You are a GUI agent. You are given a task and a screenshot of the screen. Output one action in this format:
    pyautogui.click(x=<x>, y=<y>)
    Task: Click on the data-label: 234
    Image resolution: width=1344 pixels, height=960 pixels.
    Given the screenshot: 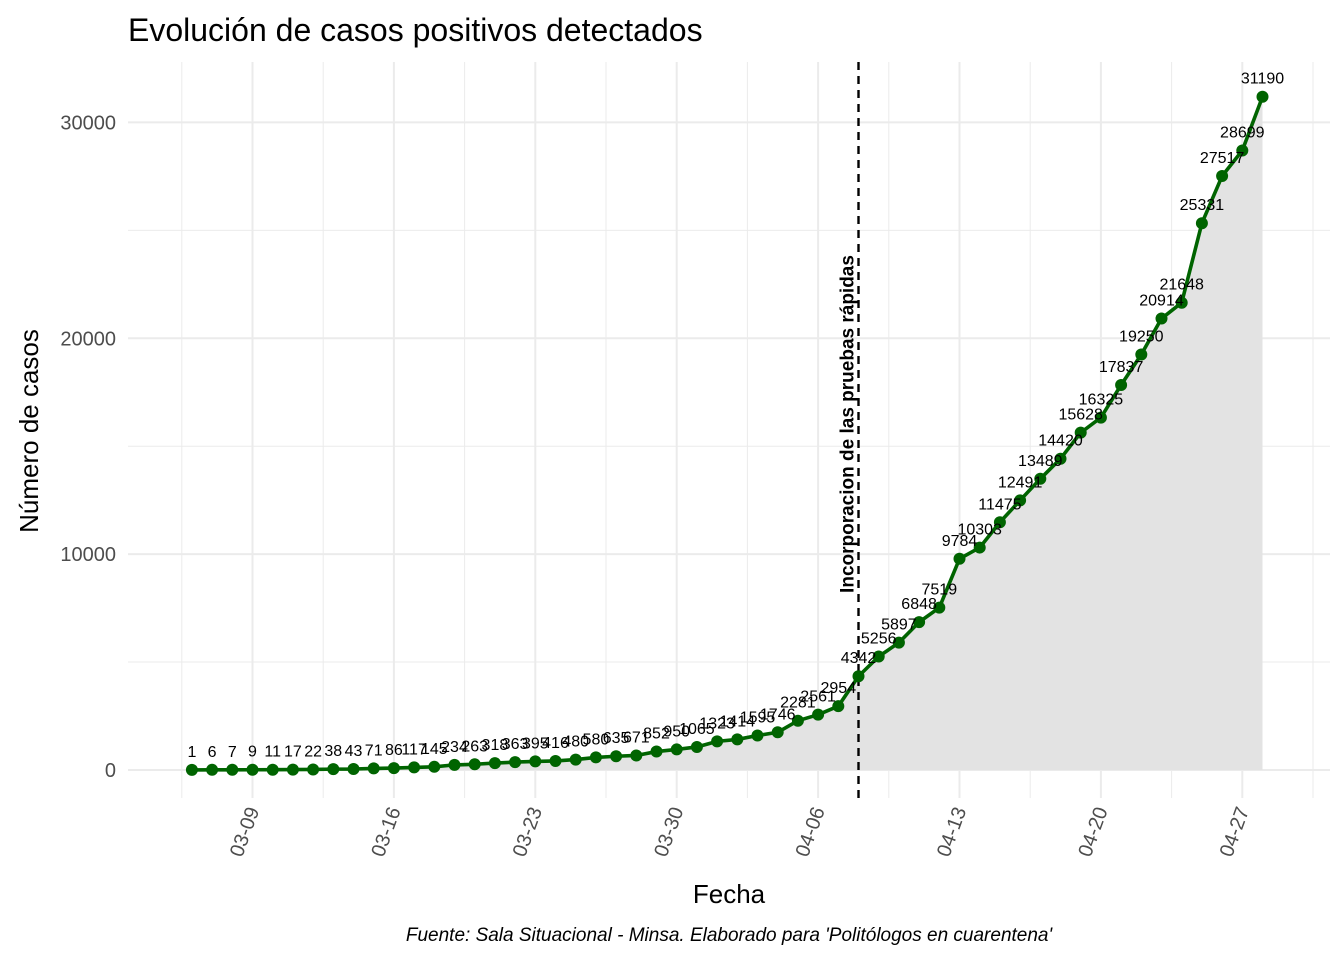 What is the action you would take?
    pyautogui.click(x=454, y=747)
    